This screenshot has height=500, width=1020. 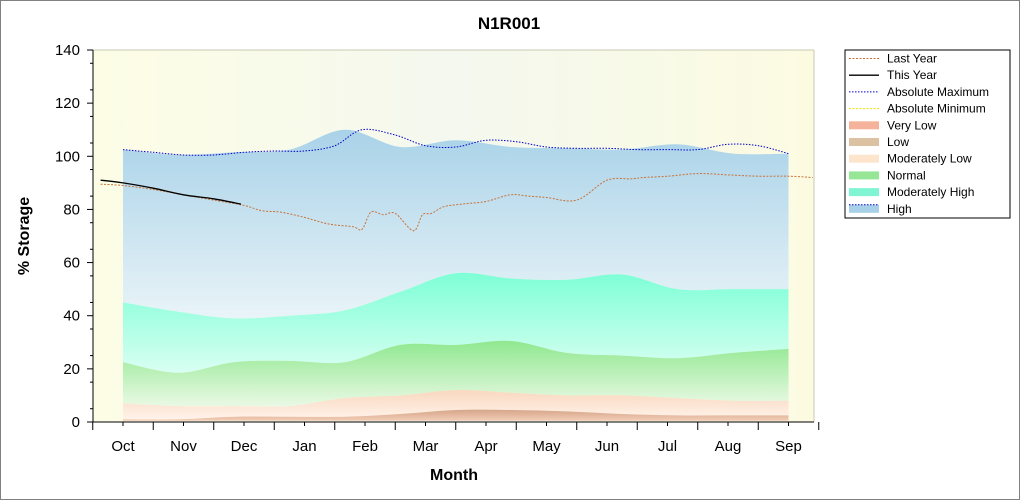 I want to click on legend-label-last-year: Last Year, so click(x=912, y=59).